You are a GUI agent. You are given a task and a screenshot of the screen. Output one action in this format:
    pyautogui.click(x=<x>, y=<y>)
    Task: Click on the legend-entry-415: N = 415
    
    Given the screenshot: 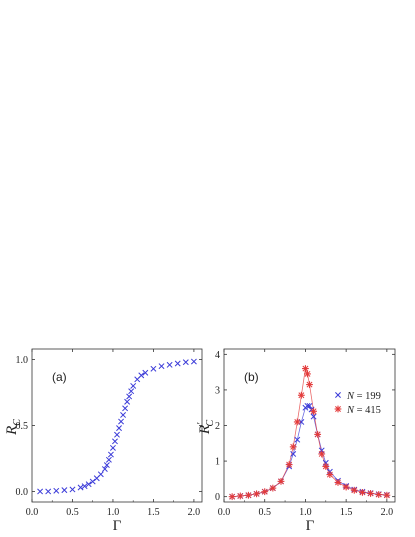 What is the action you would take?
    pyautogui.click(x=357, y=410)
    